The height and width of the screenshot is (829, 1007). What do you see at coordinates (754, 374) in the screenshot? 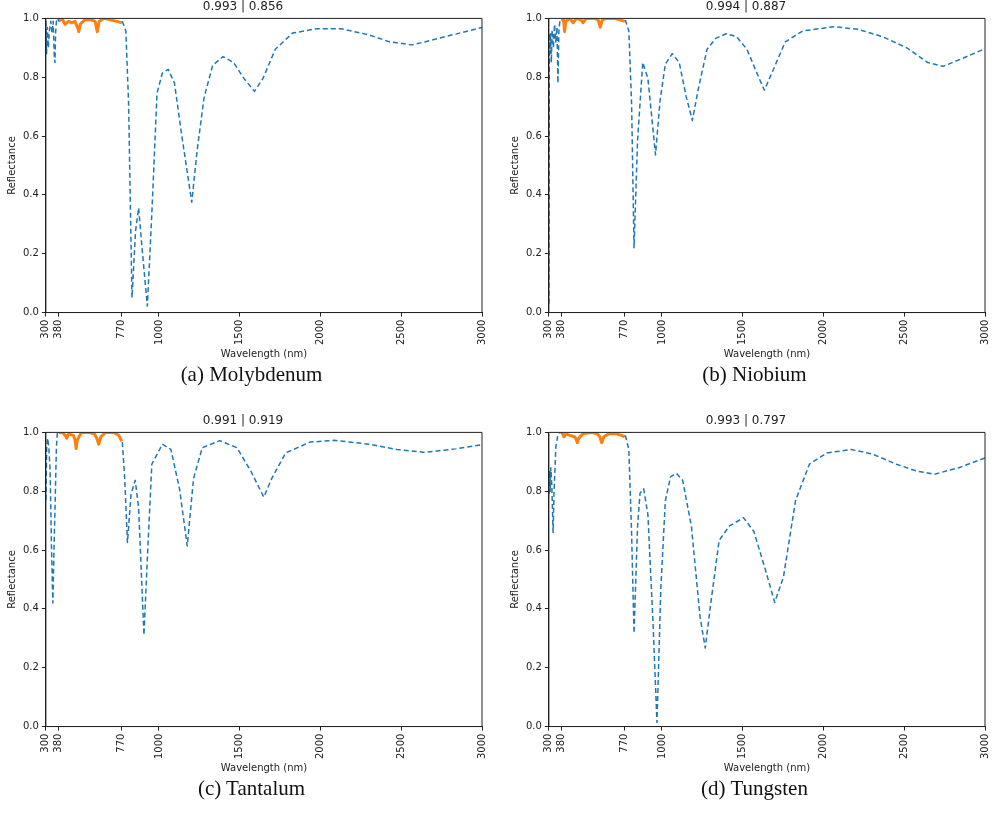
I see `text: (b) Niobium` at bounding box center [754, 374].